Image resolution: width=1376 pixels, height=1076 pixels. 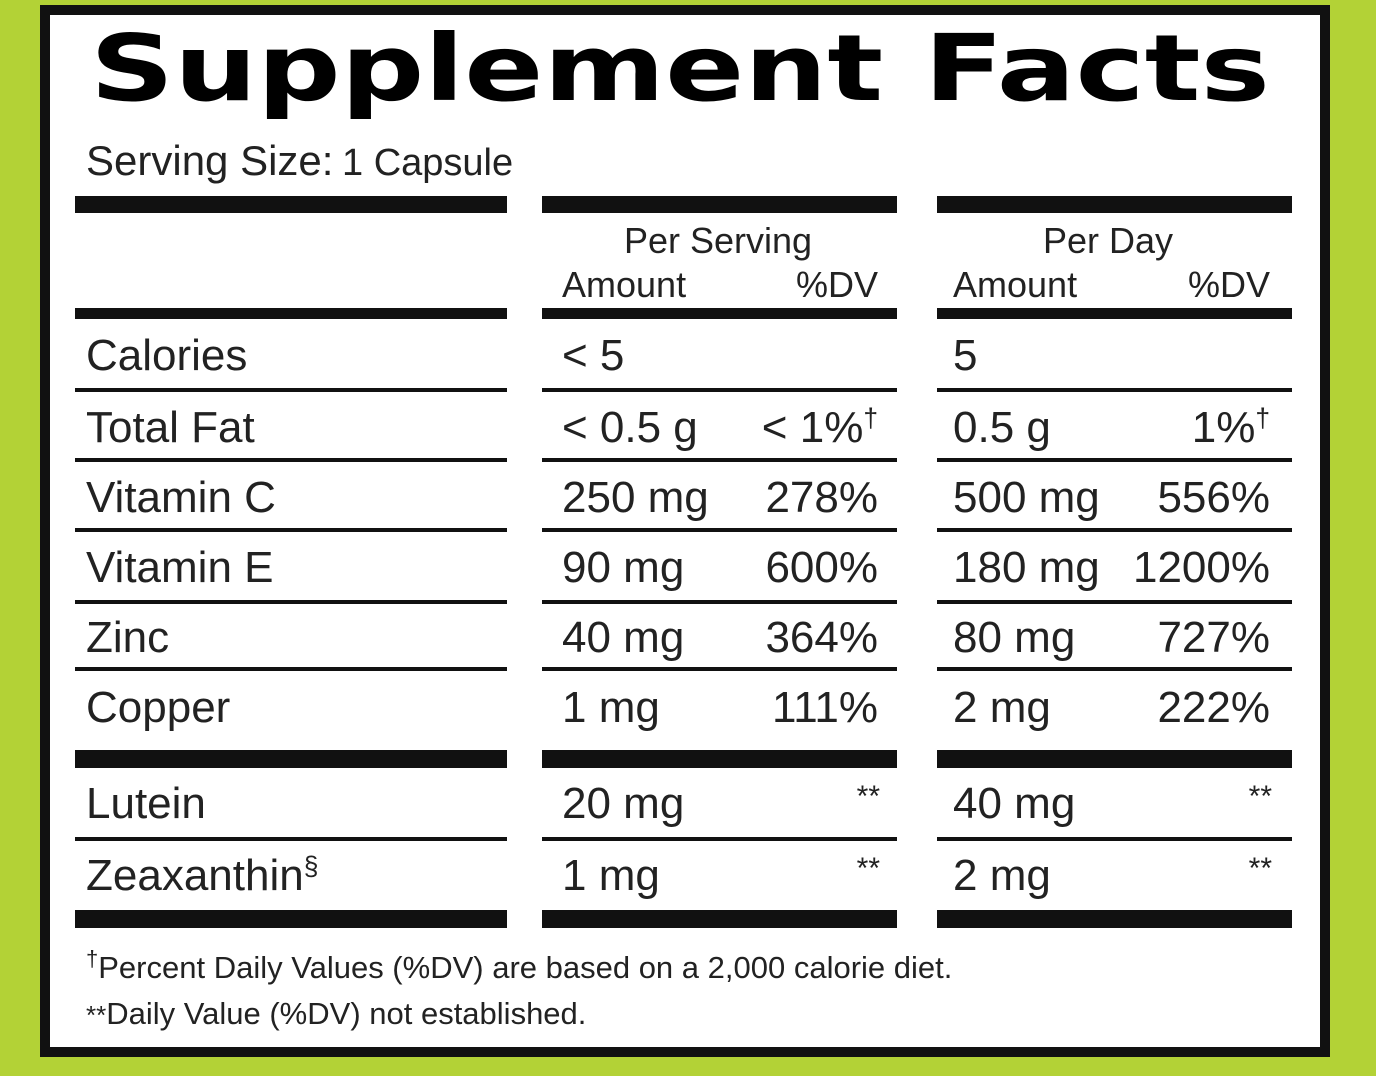 I want to click on text-part: Per Day, so click(x=1108, y=240).